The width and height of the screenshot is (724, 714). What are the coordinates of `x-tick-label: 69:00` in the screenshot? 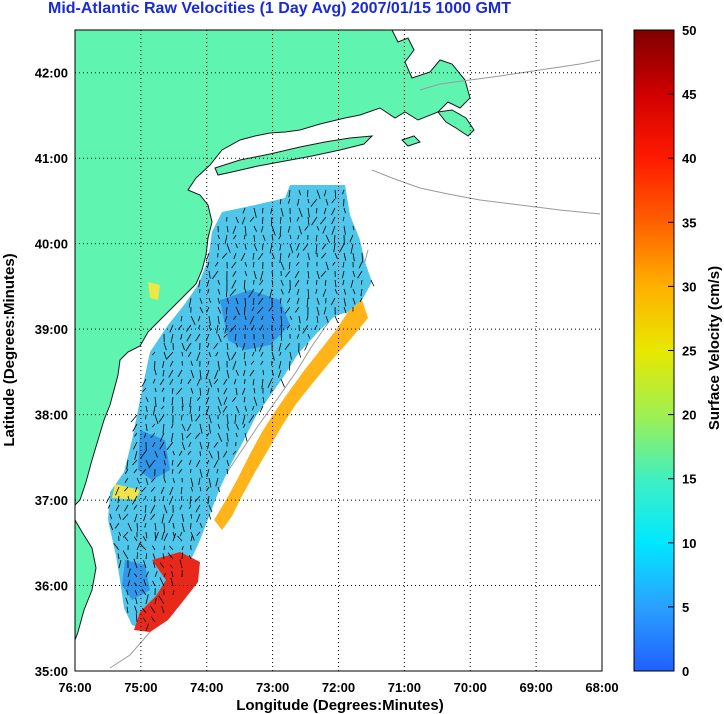 It's located at (536, 687).